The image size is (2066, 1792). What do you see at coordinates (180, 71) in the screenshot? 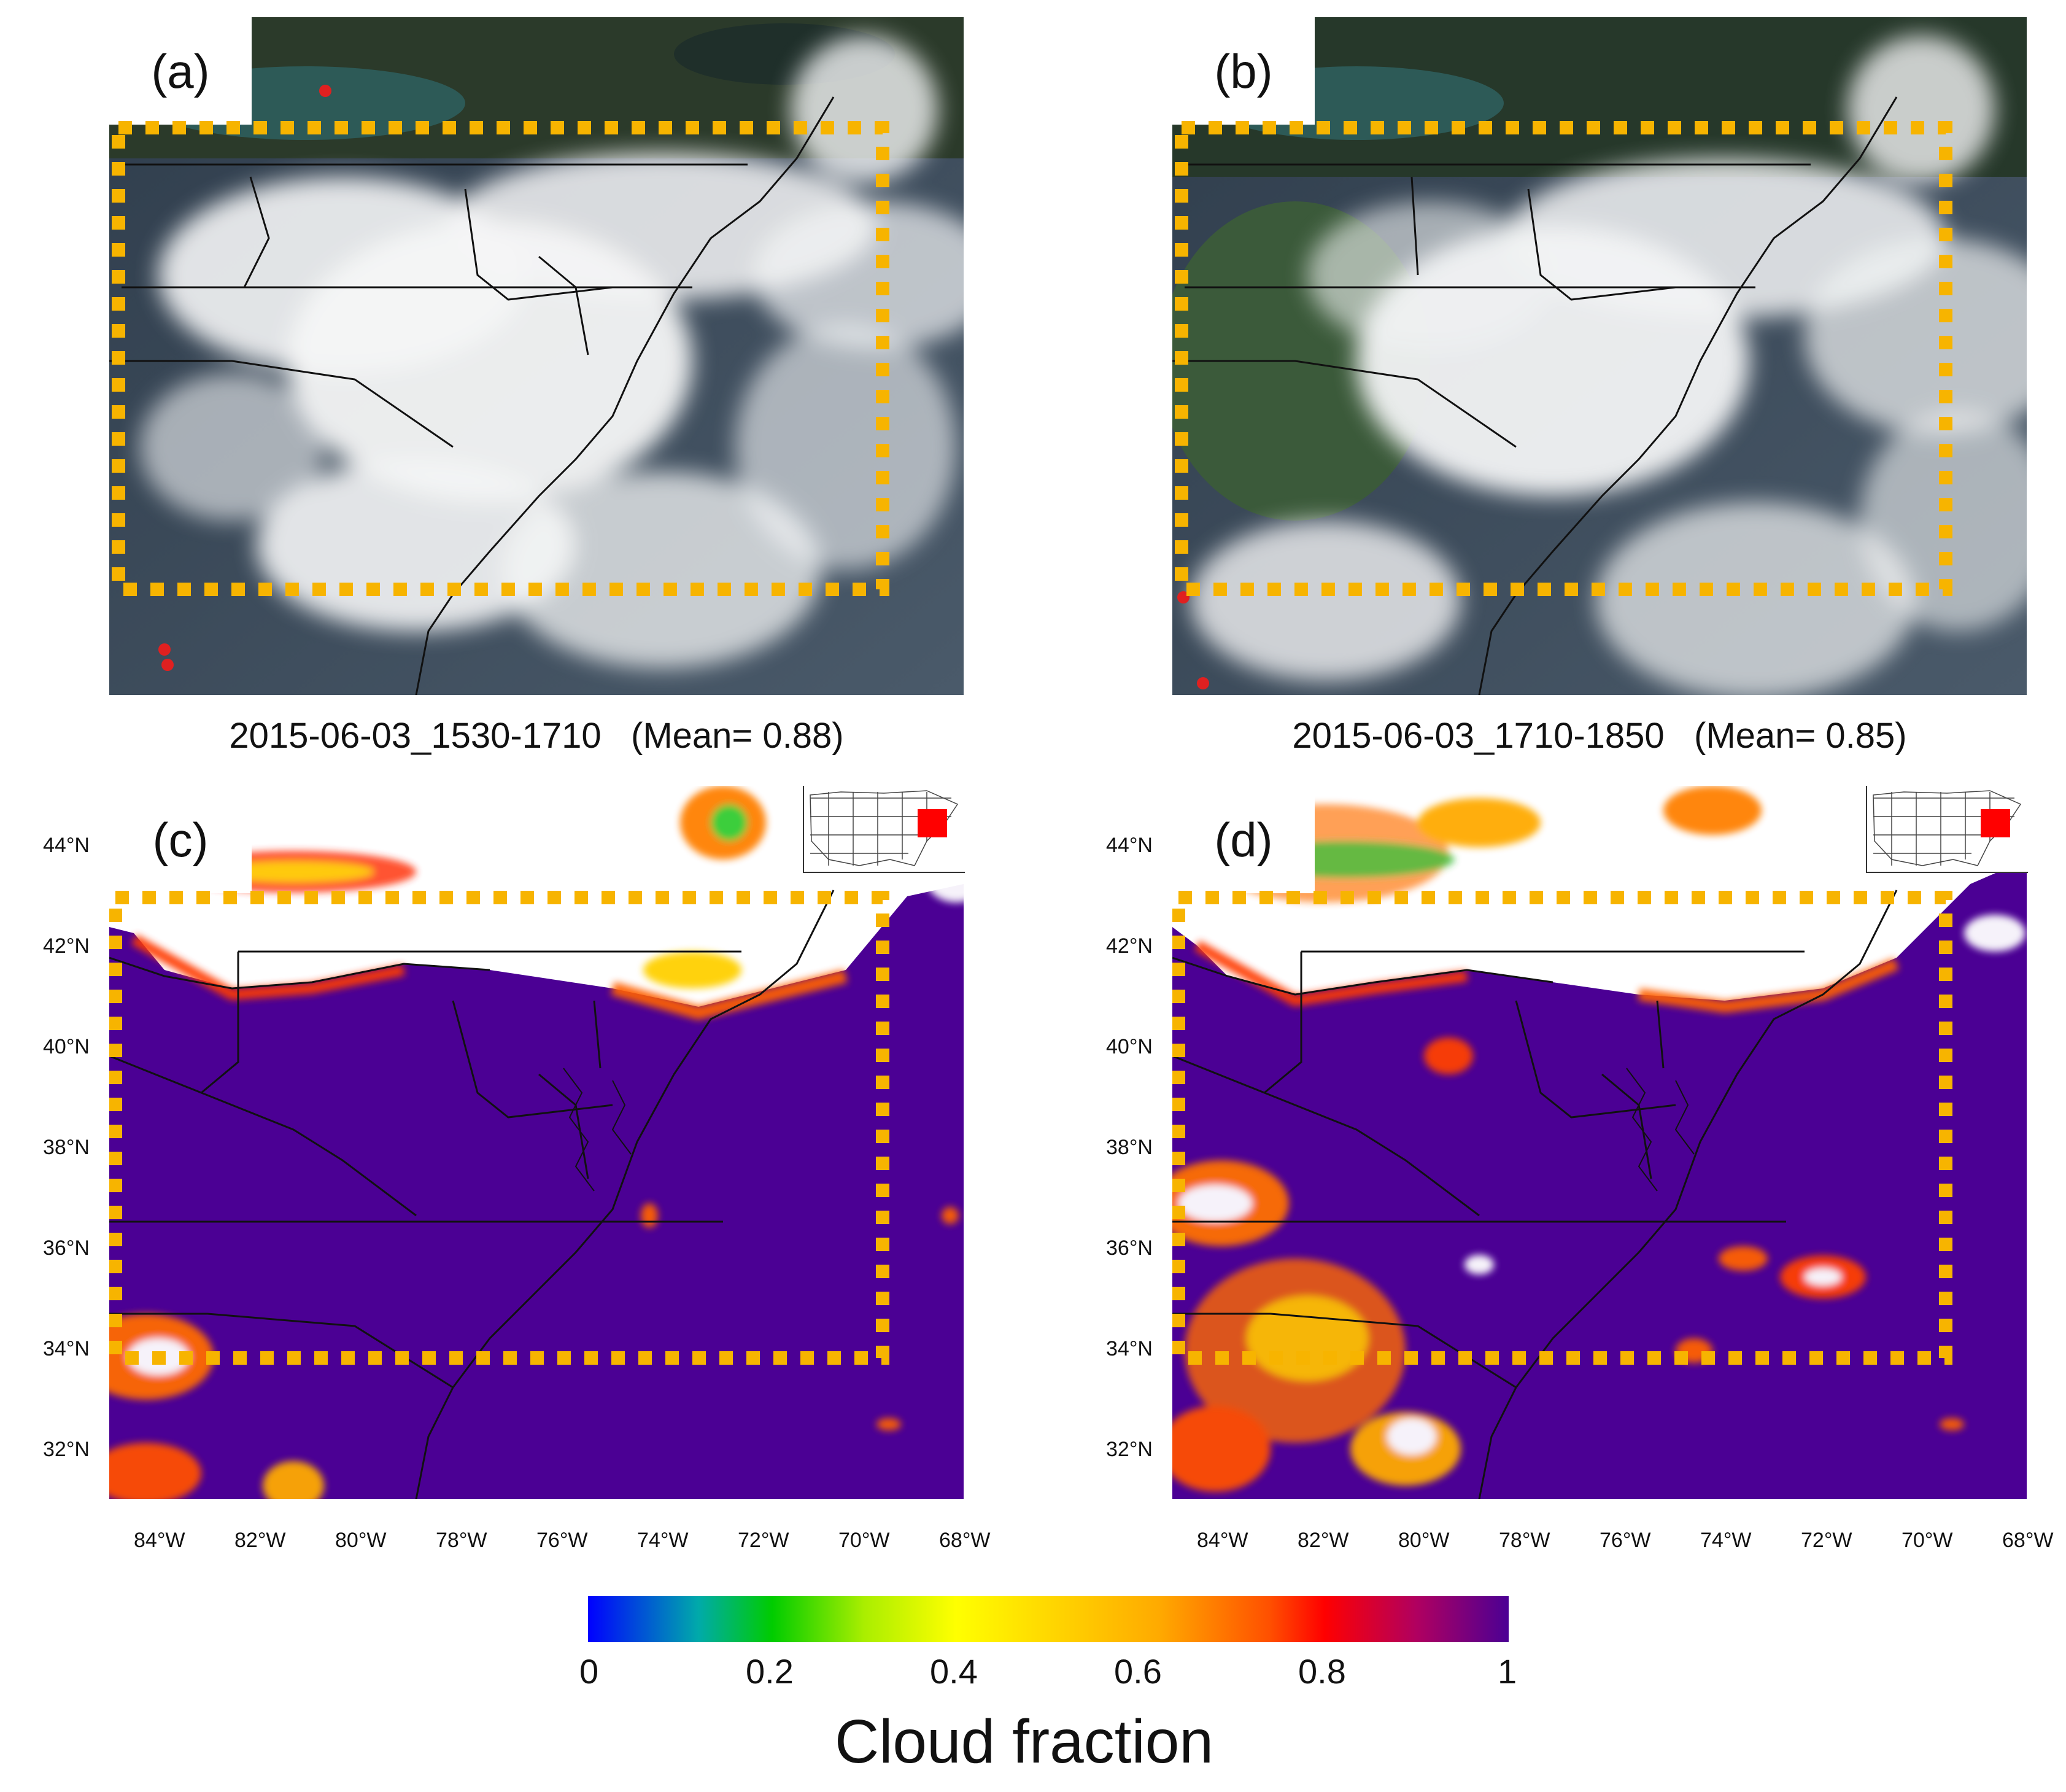
I see `panel-label-a: (a)` at bounding box center [180, 71].